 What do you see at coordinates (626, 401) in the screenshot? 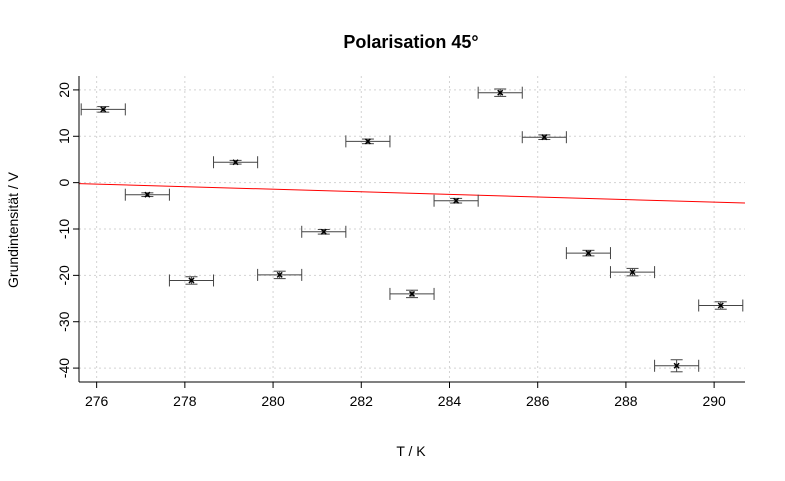
I see `x-tick-label: 288` at bounding box center [626, 401].